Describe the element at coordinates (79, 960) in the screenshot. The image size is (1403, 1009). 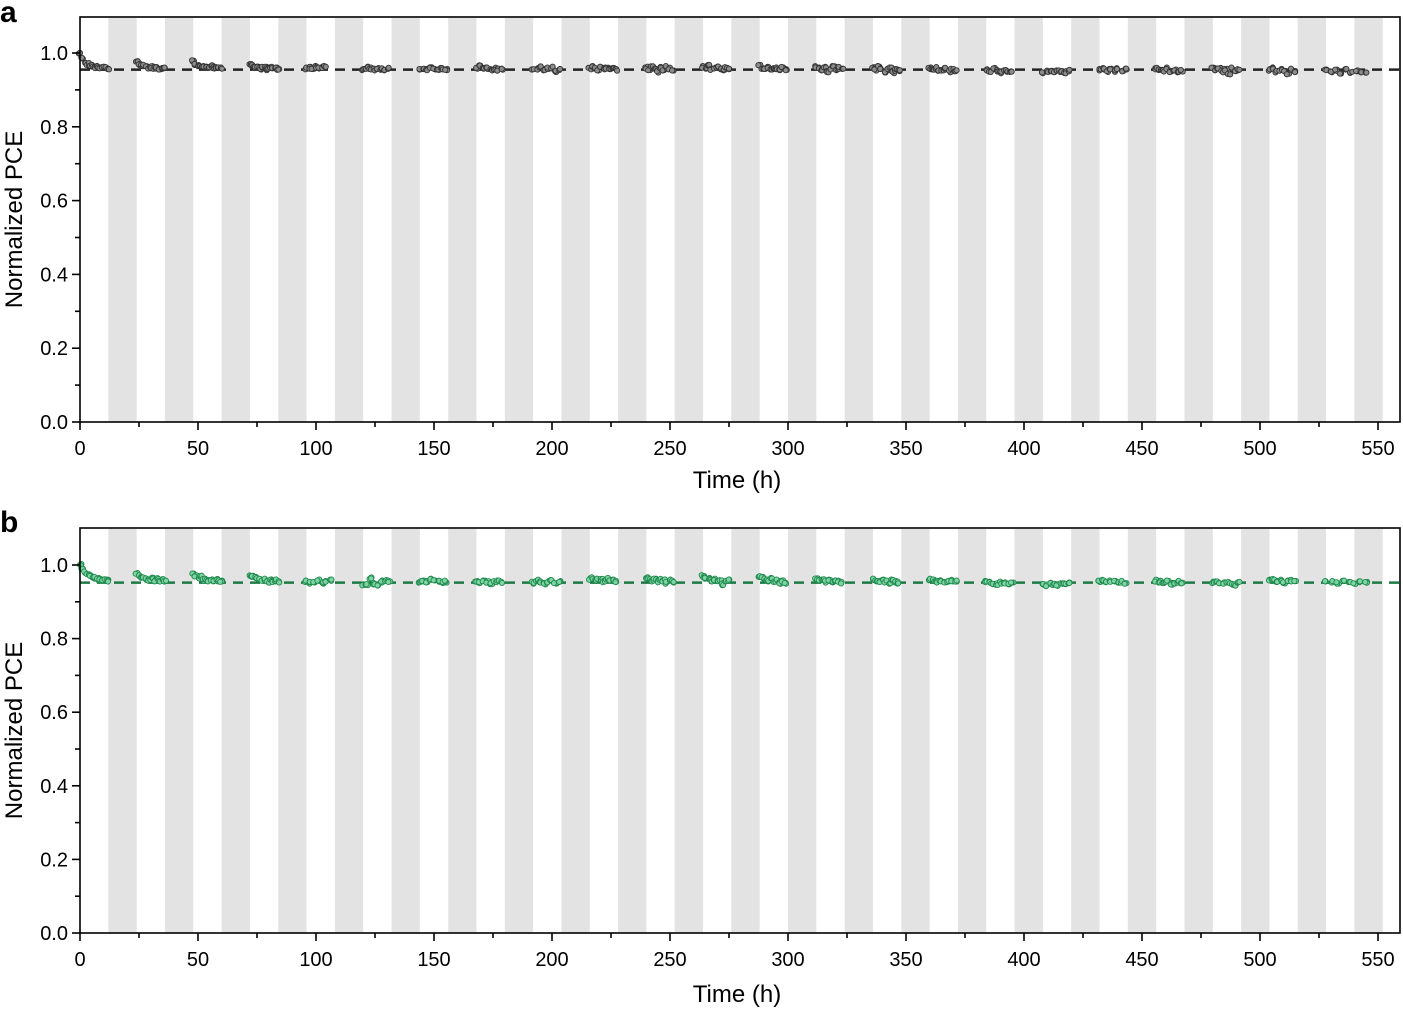
I see `x-tick-label: 0` at that location.